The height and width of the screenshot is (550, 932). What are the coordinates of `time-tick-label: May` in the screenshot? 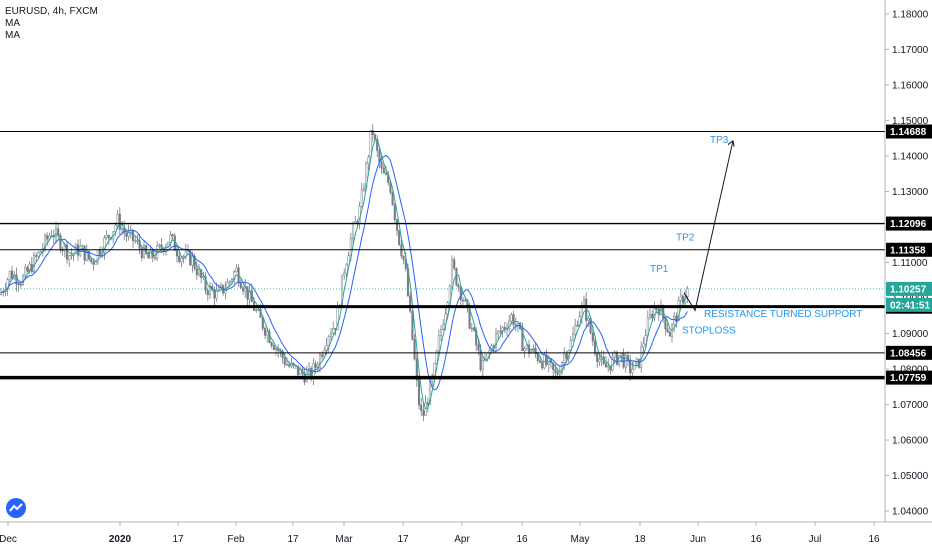 It's located at (580, 539).